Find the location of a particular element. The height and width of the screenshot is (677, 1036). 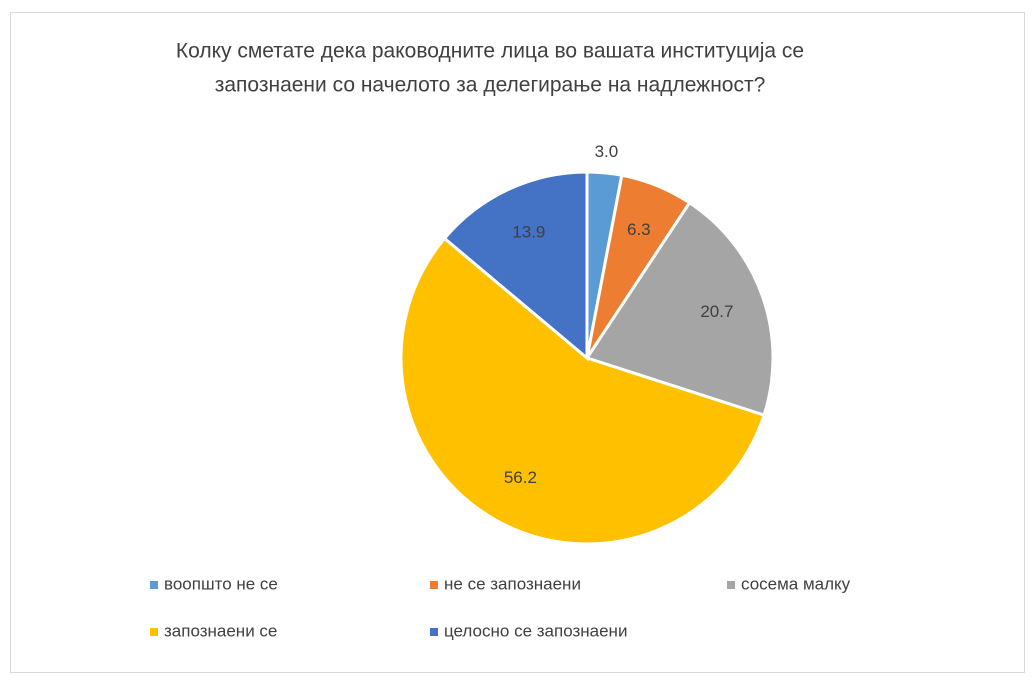

data-label: 6.3 is located at coordinates (639, 229).